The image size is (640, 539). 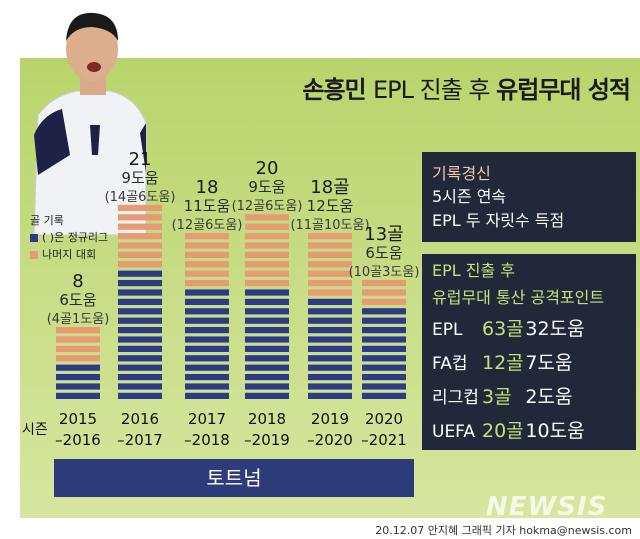 I want to click on season-tick-label: 2016, so click(x=140, y=419).